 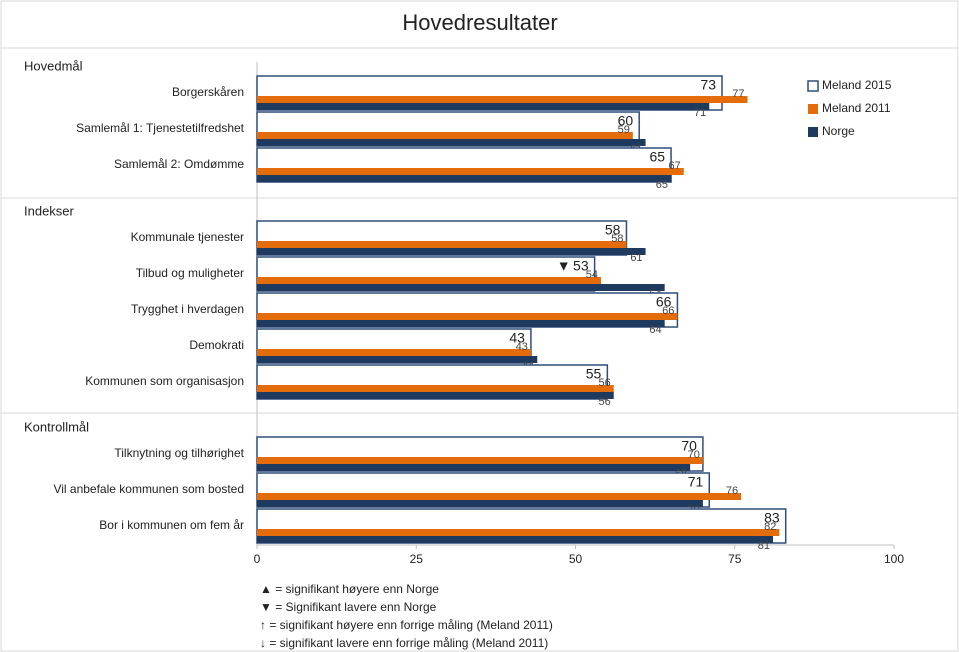 I want to click on section-label: Hovedmål, so click(x=53, y=65).